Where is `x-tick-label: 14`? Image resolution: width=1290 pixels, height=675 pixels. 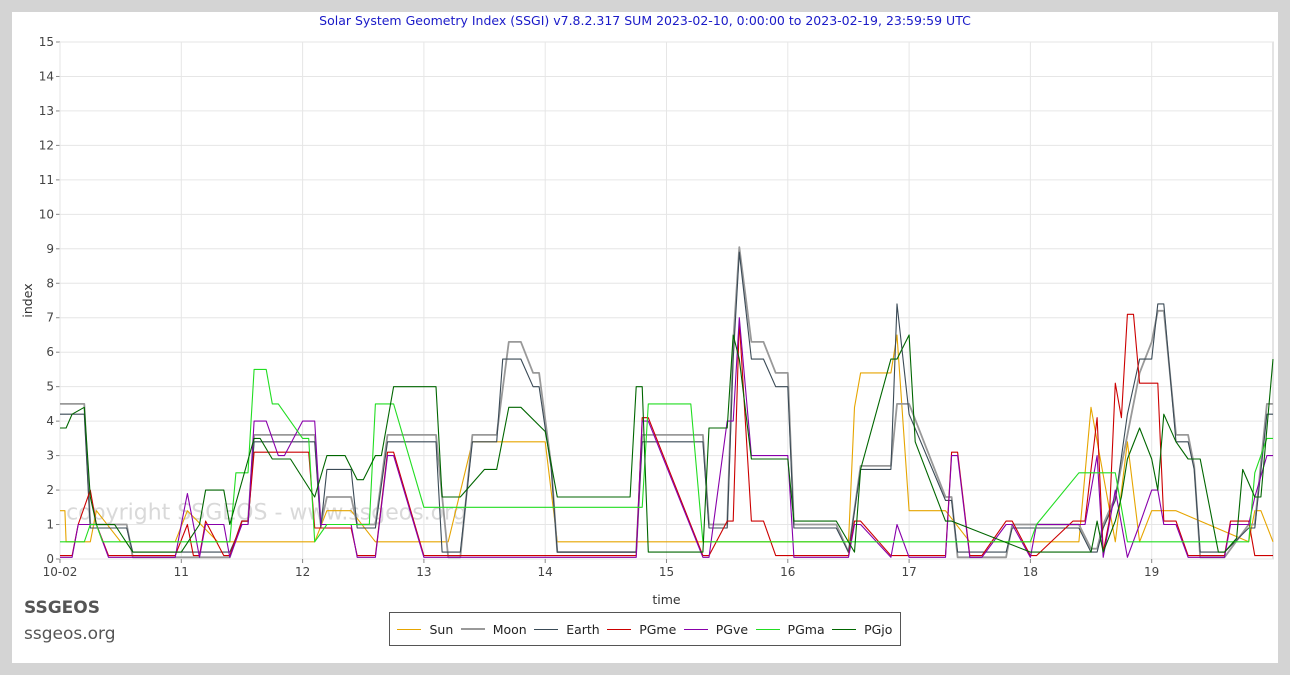 x-tick-label: 14 is located at coordinates (545, 572).